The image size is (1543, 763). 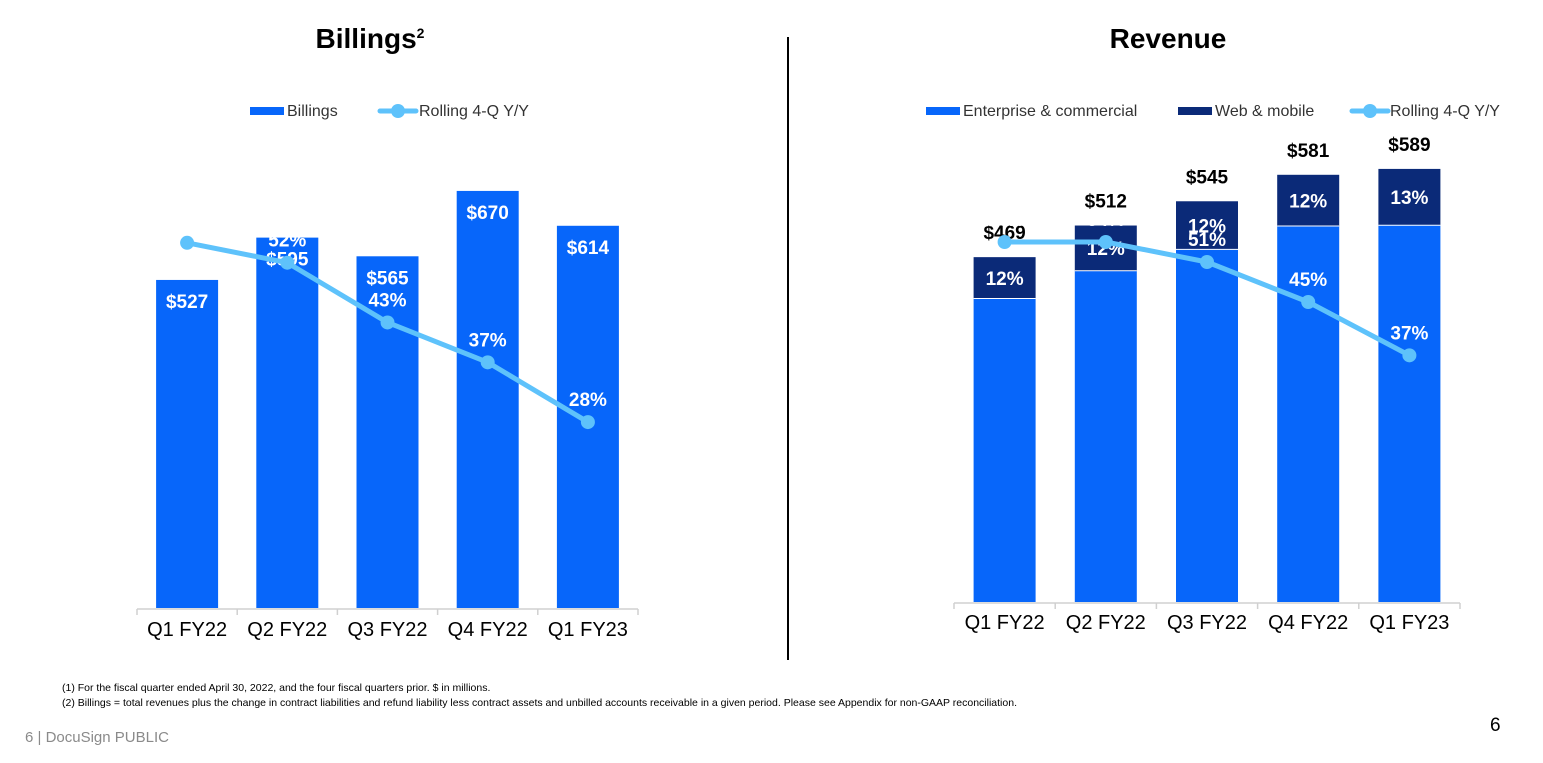 I want to click on revenue-total-label: $589, so click(x=1409, y=145).